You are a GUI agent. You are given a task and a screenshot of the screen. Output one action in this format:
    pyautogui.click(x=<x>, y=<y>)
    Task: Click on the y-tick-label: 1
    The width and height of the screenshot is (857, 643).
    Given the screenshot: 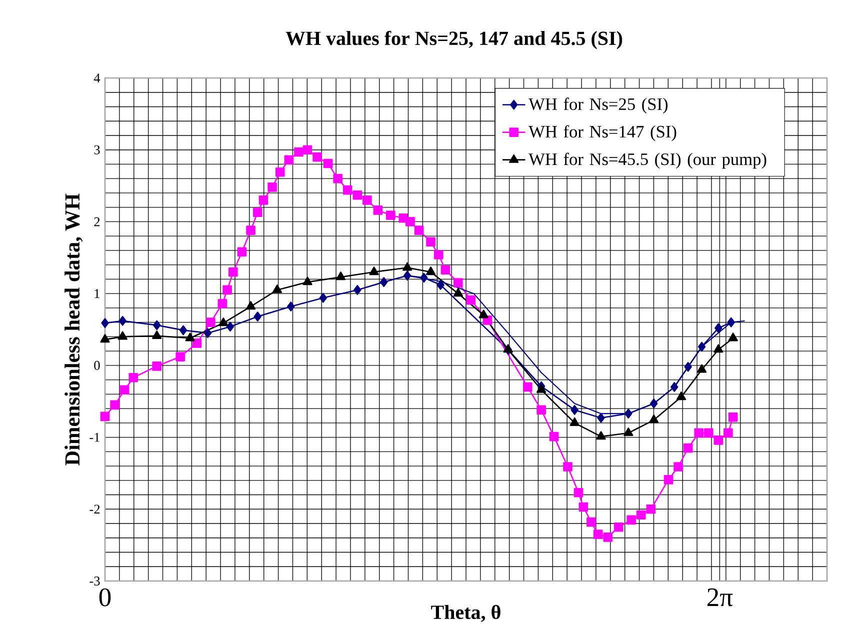 What is the action you would take?
    pyautogui.click(x=97, y=293)
    